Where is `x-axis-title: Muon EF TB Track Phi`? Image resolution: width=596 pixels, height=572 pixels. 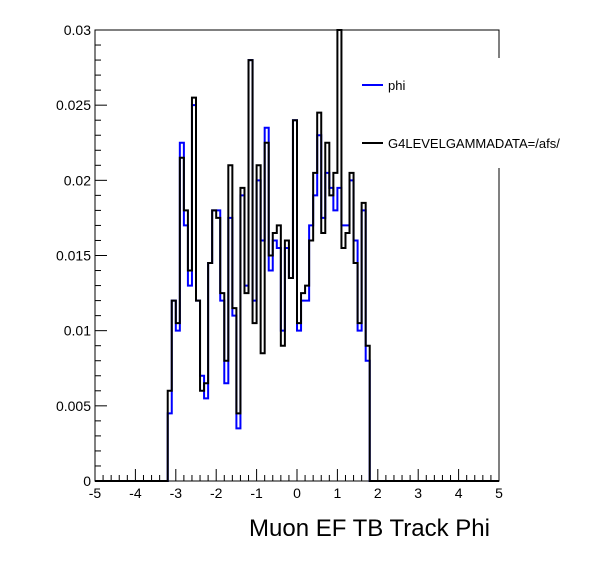 x-axis-title: Muon EF TB Track Phi is located at coordinates (369, 528).